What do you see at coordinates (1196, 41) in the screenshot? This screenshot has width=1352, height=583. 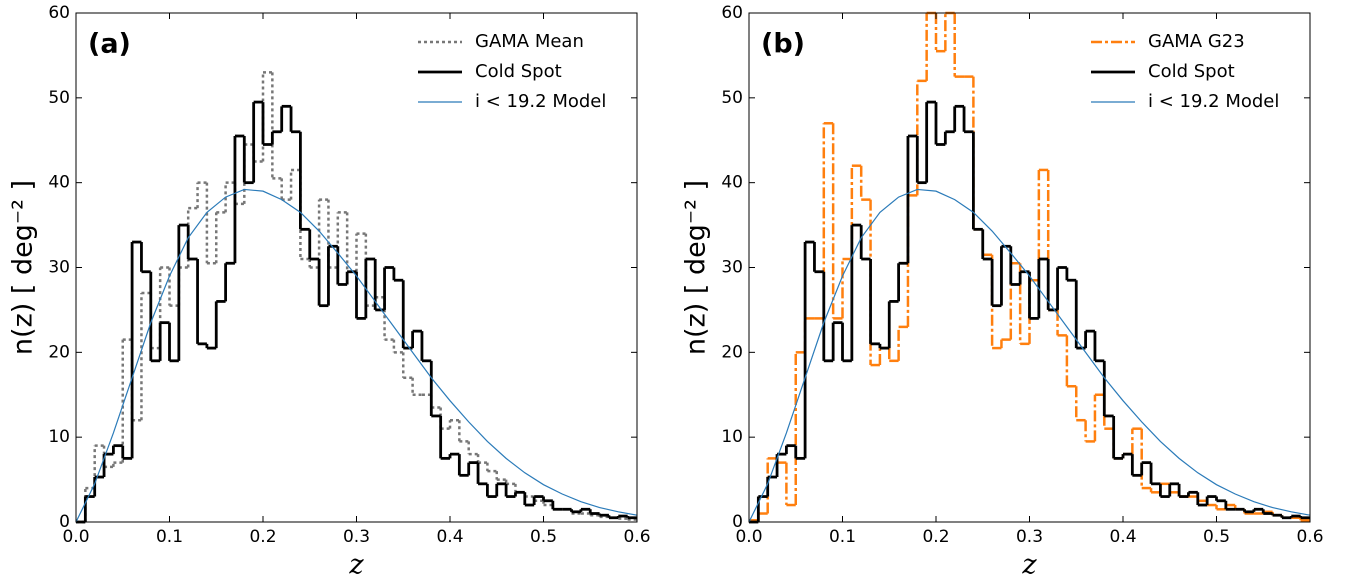 I see `legend-label: GAMA G23` at bounding box center [1196, 41].